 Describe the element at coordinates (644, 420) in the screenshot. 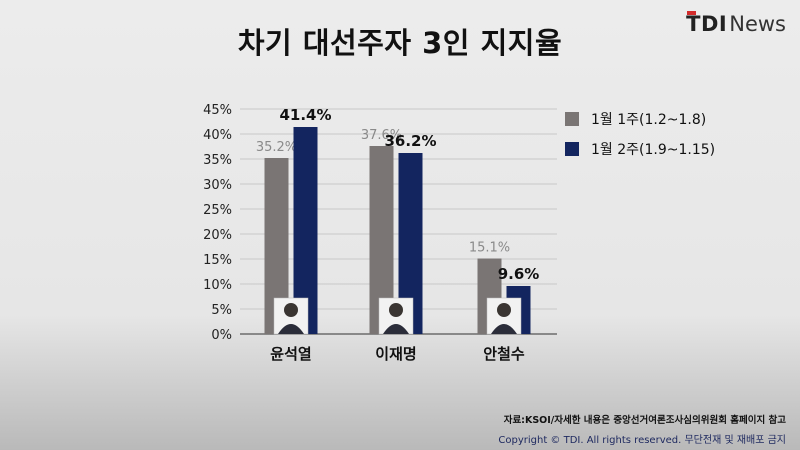

I see `source-note: 자료:KSOI/자세한 내용은 중앙선거여론조사심의위원회 홈페이지 참고` at that location.